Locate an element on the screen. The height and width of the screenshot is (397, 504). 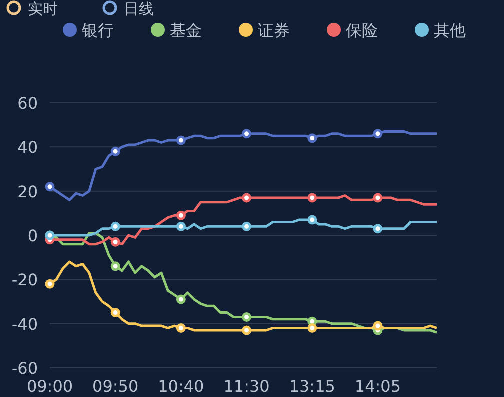
x-tick-label: 10:40 is located at coordinates (181, 386).